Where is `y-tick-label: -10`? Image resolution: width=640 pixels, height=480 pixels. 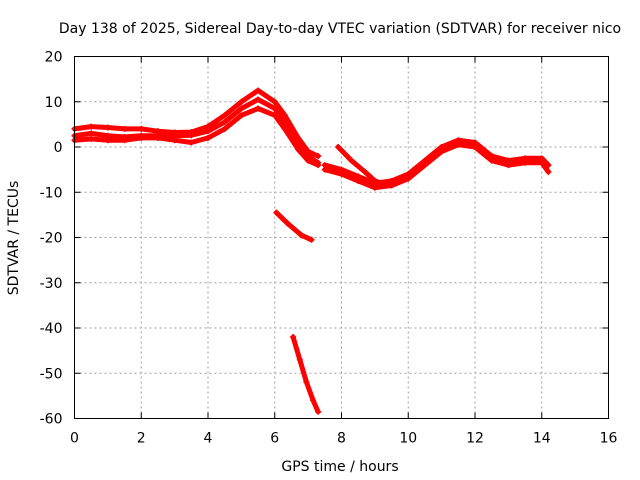 y-tick-label: -10 is located at coordinates (51, 193).